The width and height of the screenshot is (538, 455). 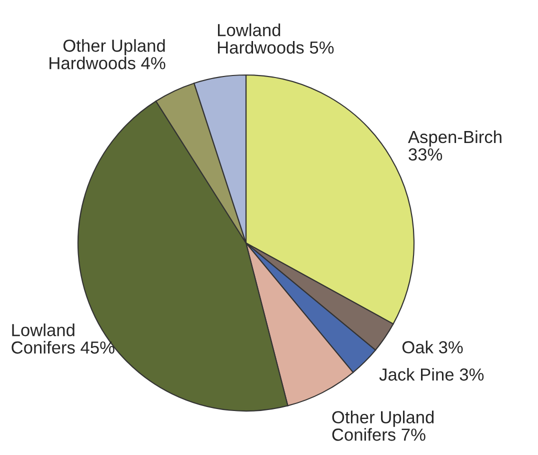 What do you see at coordinates (432, 347) in the screenshot?
I see `slice-label: Oak 3%` at bounding box center [432, 347].